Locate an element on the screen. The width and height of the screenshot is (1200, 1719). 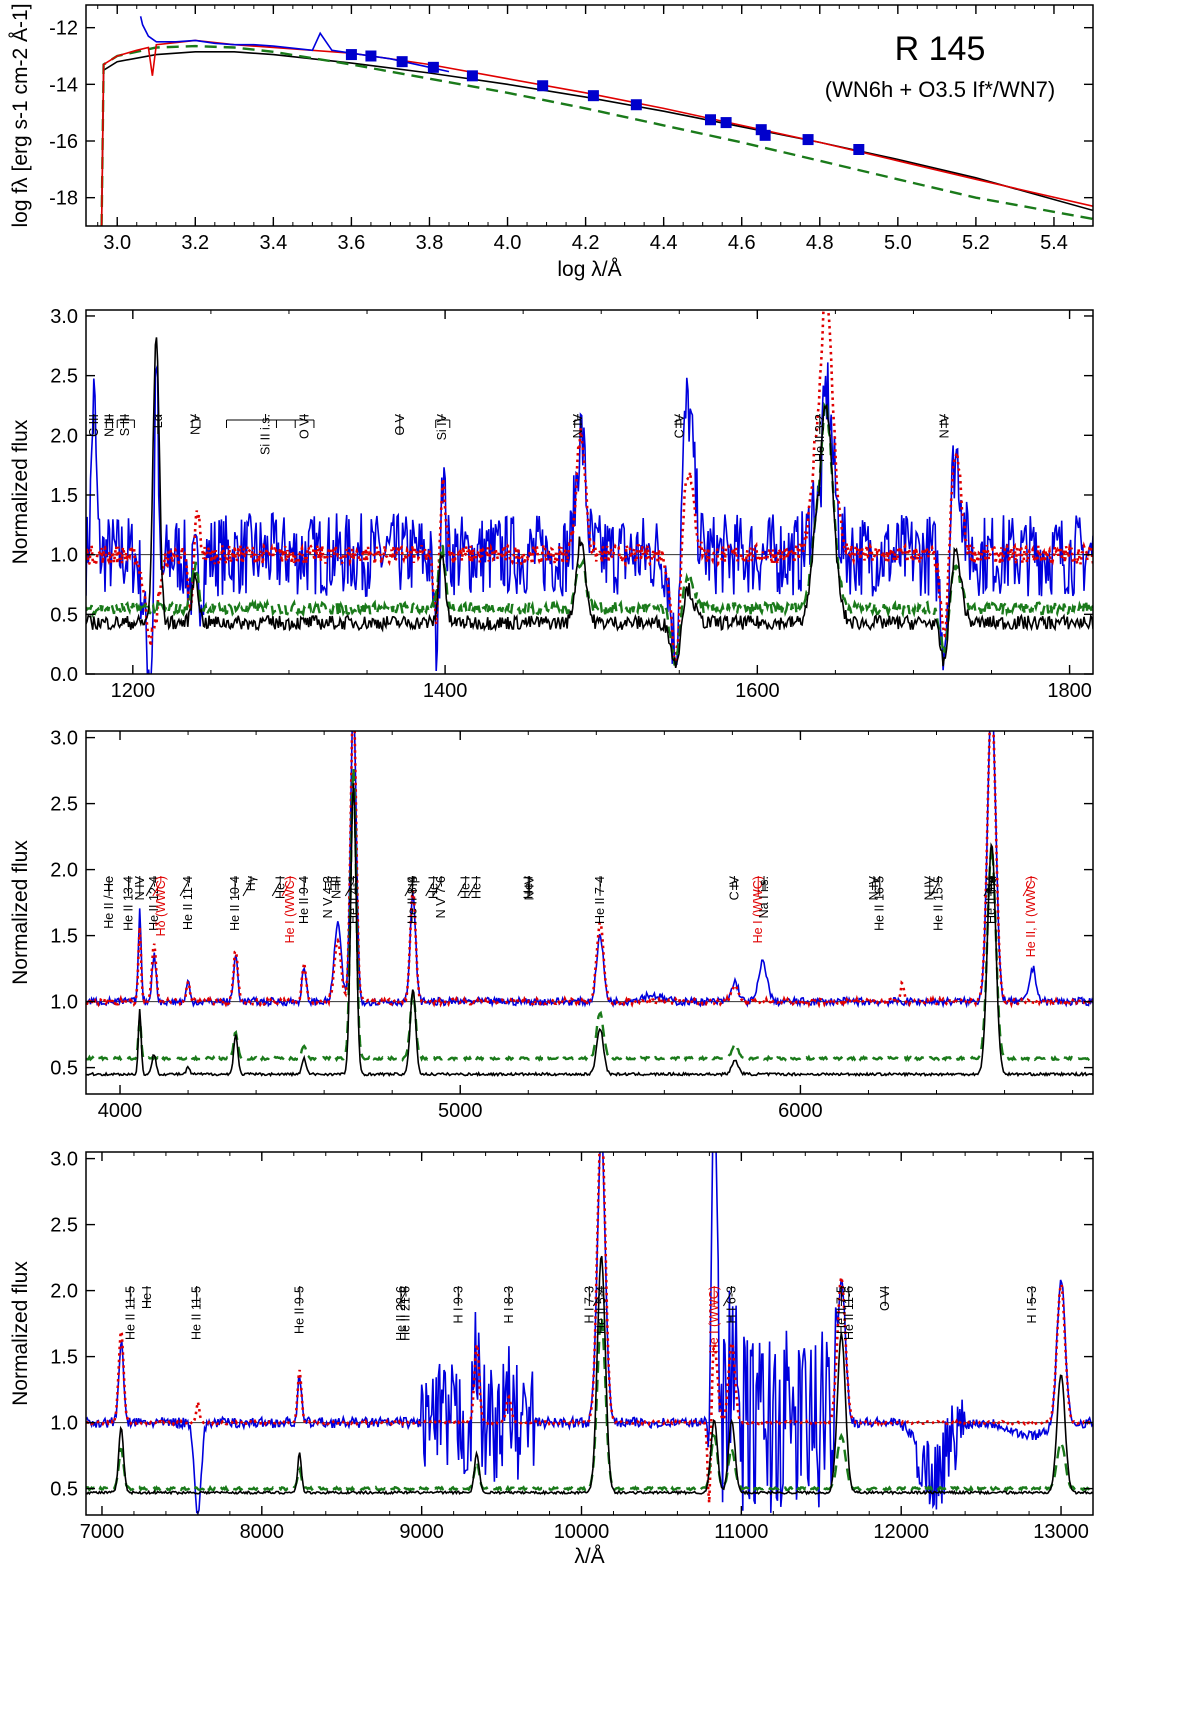
line-id-label: N V is located at coordinates (195, 424).